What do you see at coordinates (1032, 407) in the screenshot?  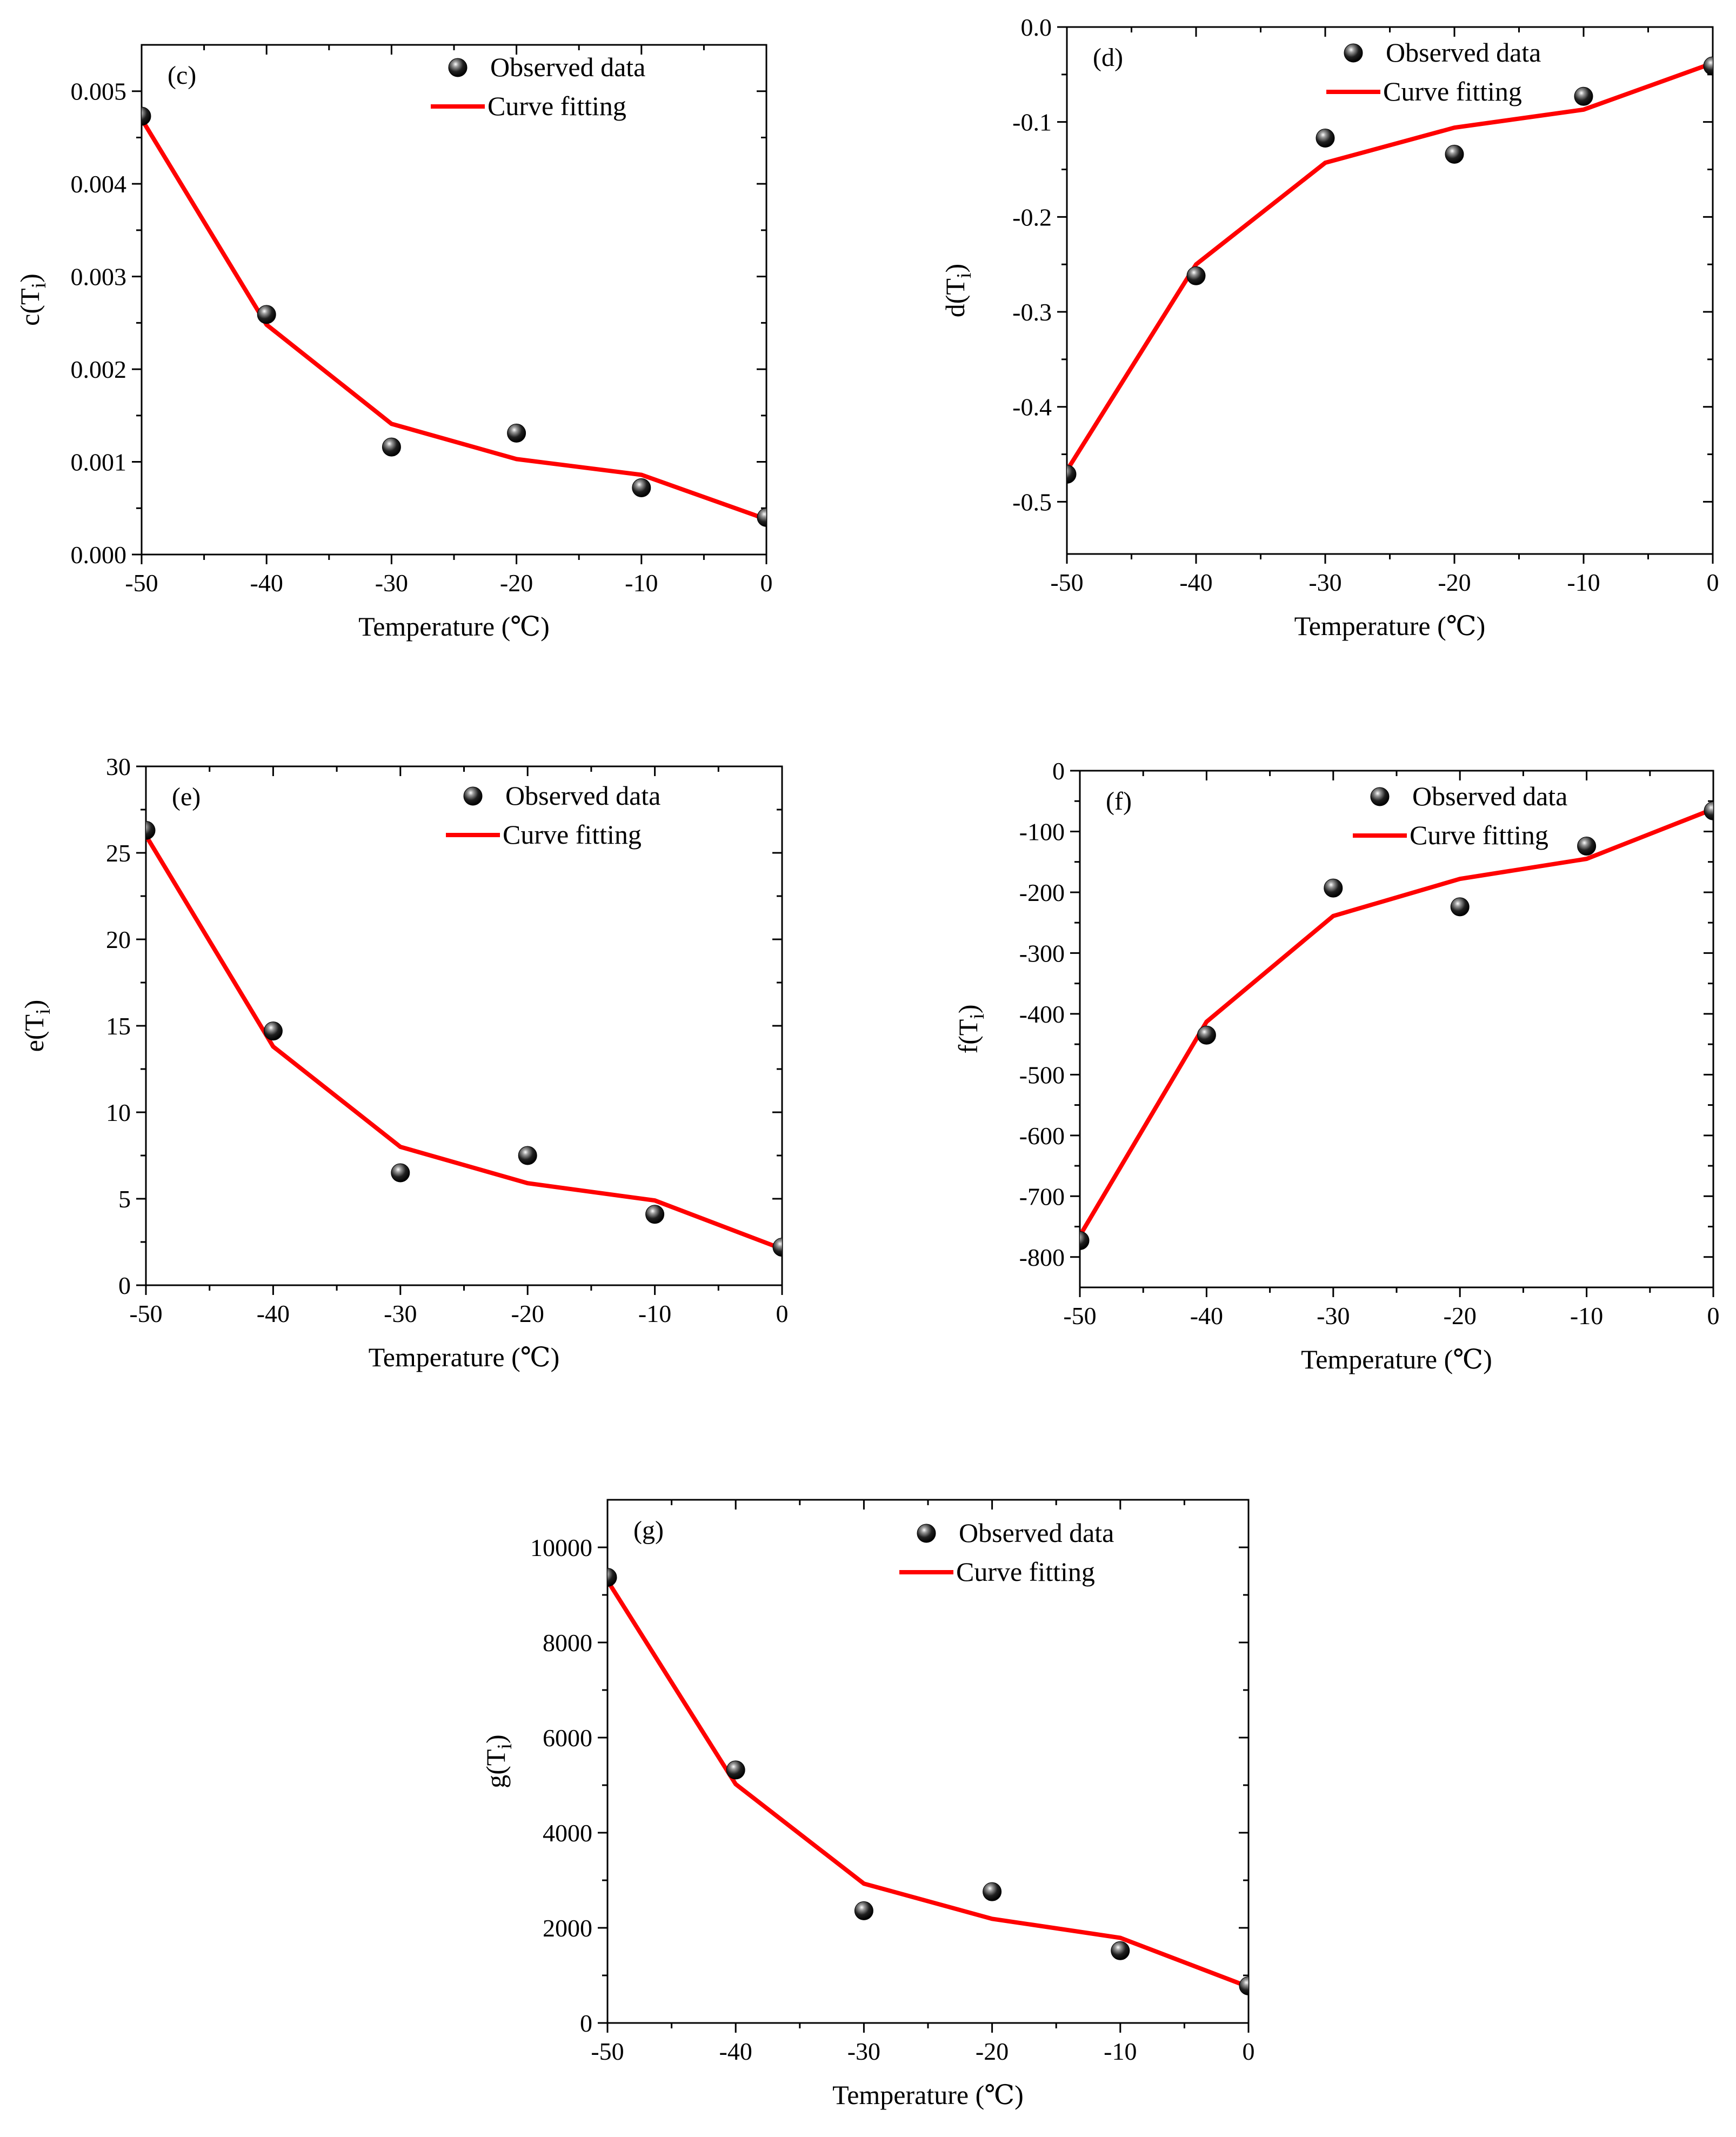 I see `y-tick-label: -0.4` at bounding box center [1032, 407].